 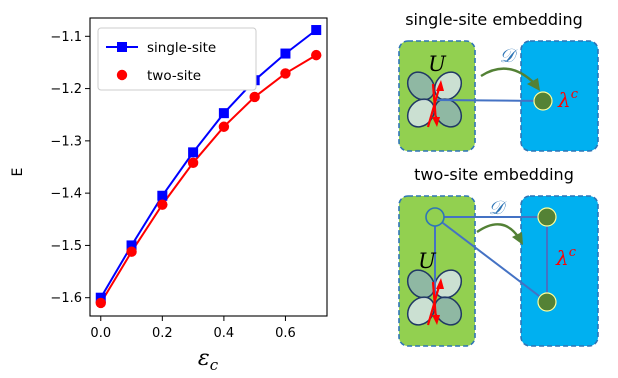 I want to click on legend-marker-single-site, so click(x=122, y=47).